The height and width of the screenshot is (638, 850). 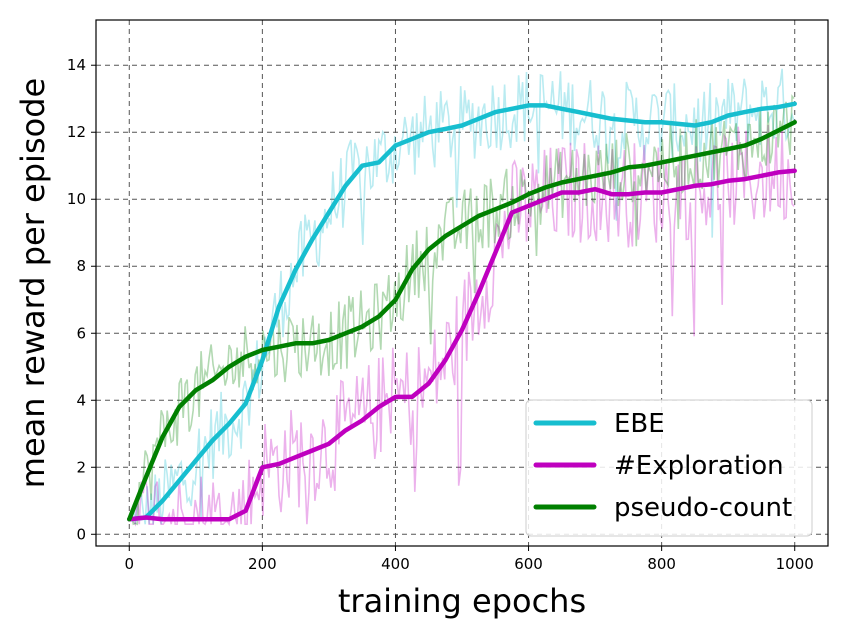 What do you see at coordinates (81, 400) in the screenshot?
I see `y-tick-label: 4` at bounding box center [81, 400].